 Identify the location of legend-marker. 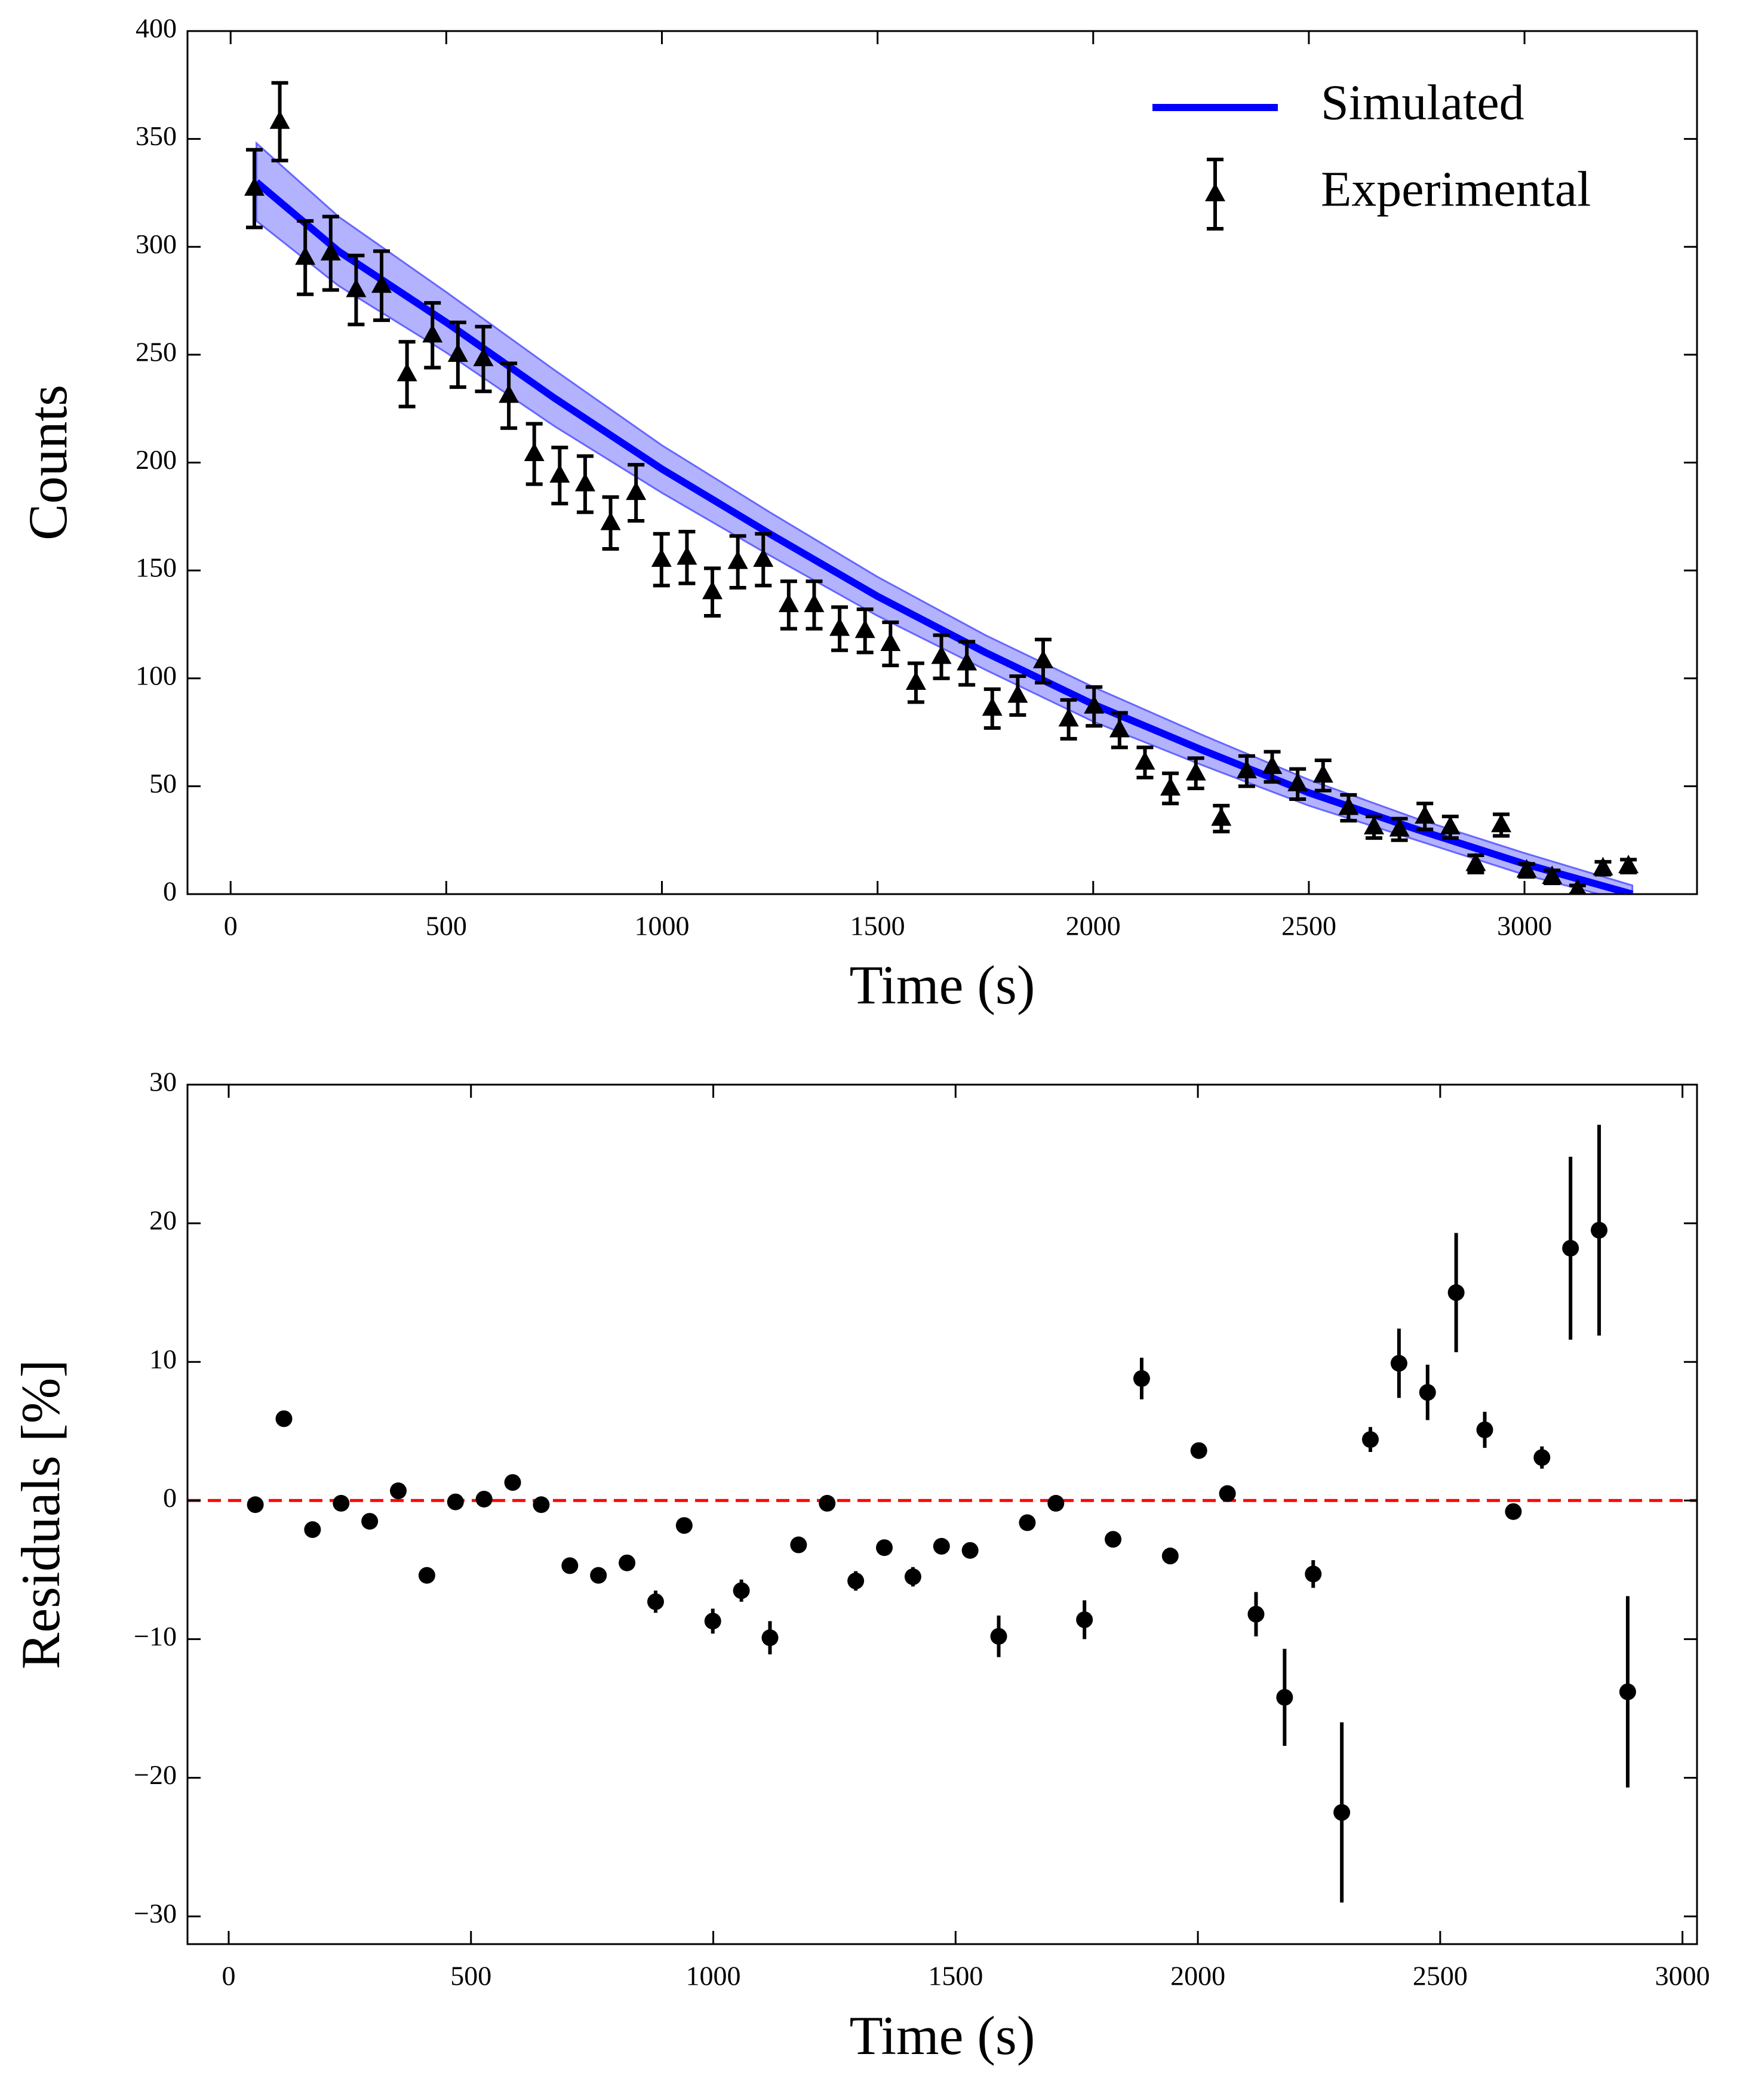
(1215, 192).